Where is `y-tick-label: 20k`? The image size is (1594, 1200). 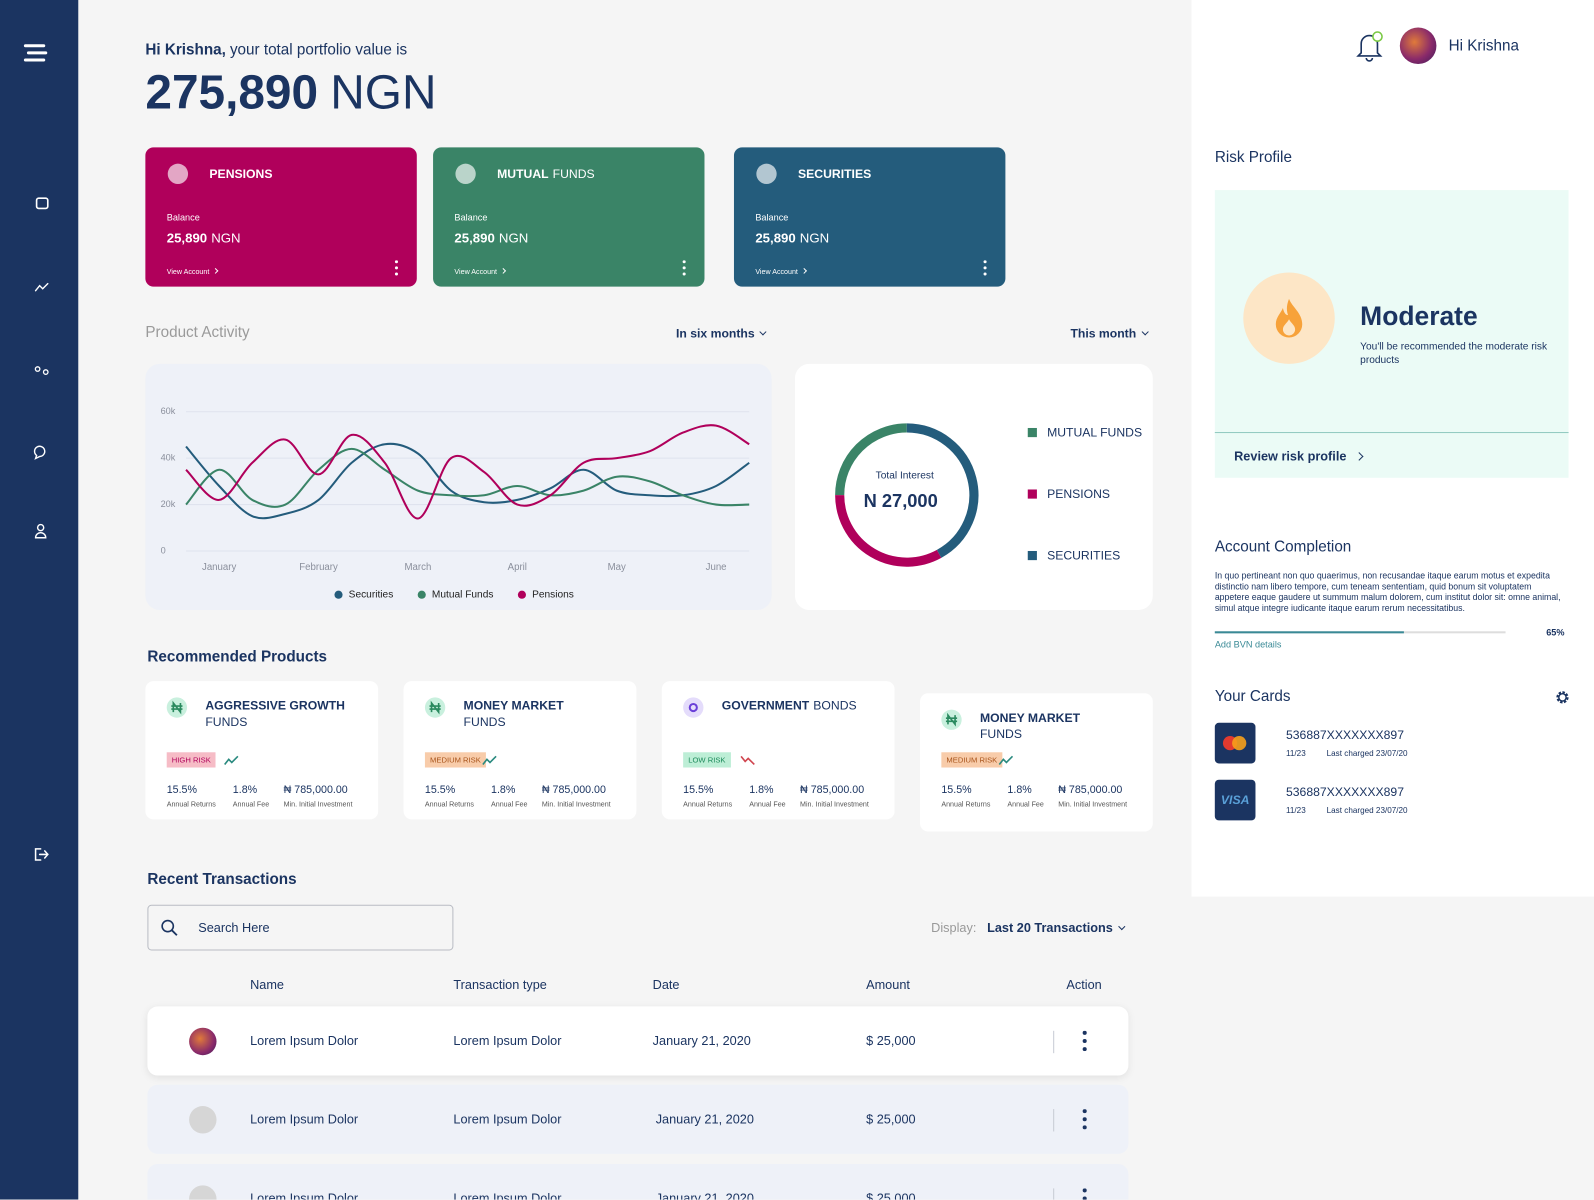 y-tick-label: 20k is located at coordinates (168, 504).